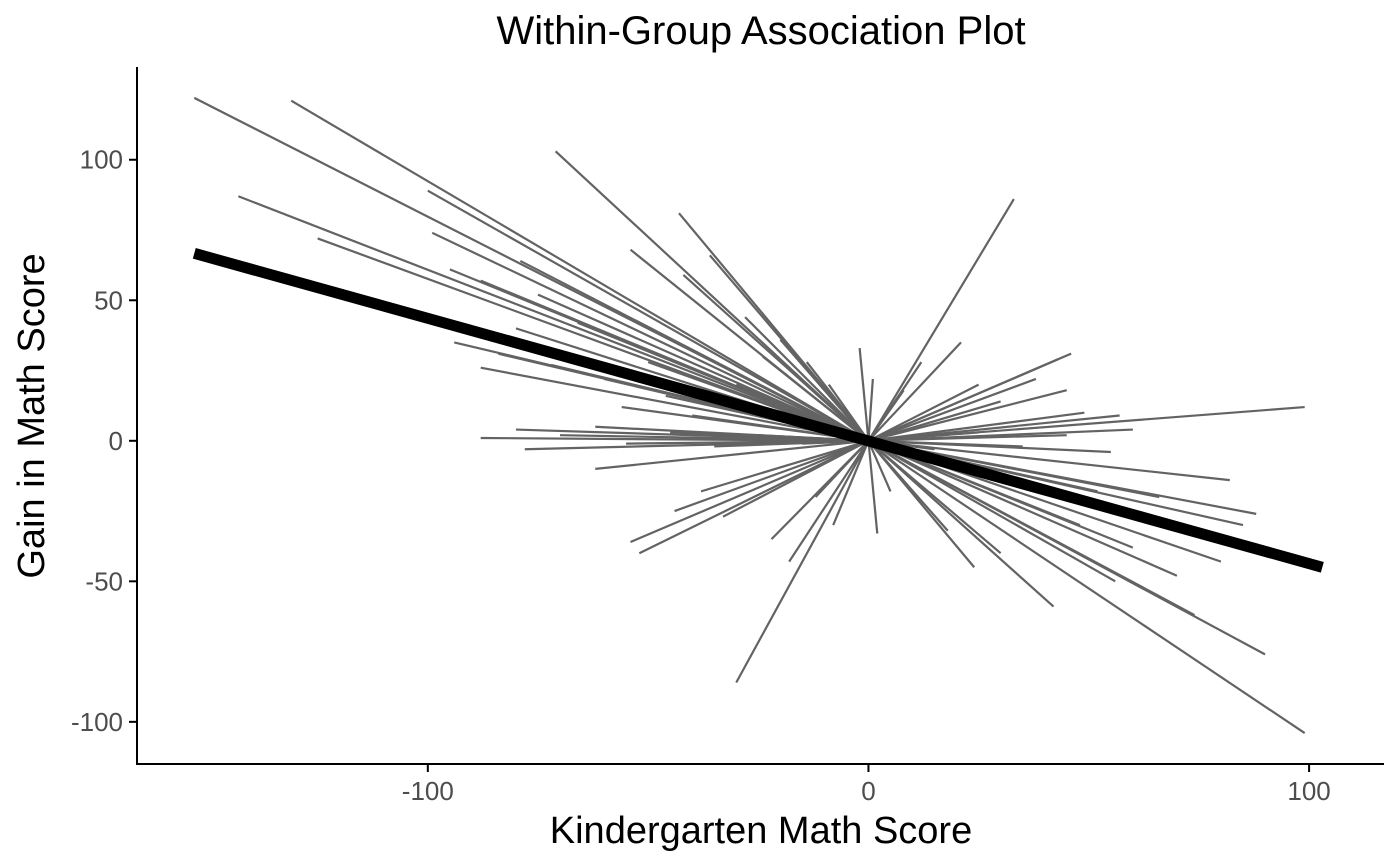  I want to click on y-tick-label: 100, so click(101, 160).